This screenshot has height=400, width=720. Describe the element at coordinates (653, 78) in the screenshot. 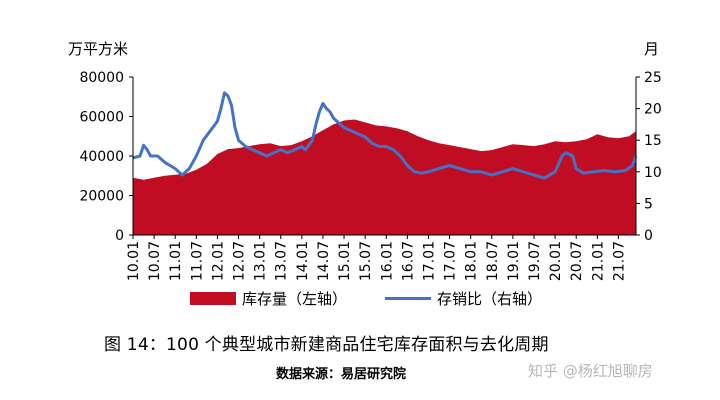

I see `right-tick-label: 25` at that location.